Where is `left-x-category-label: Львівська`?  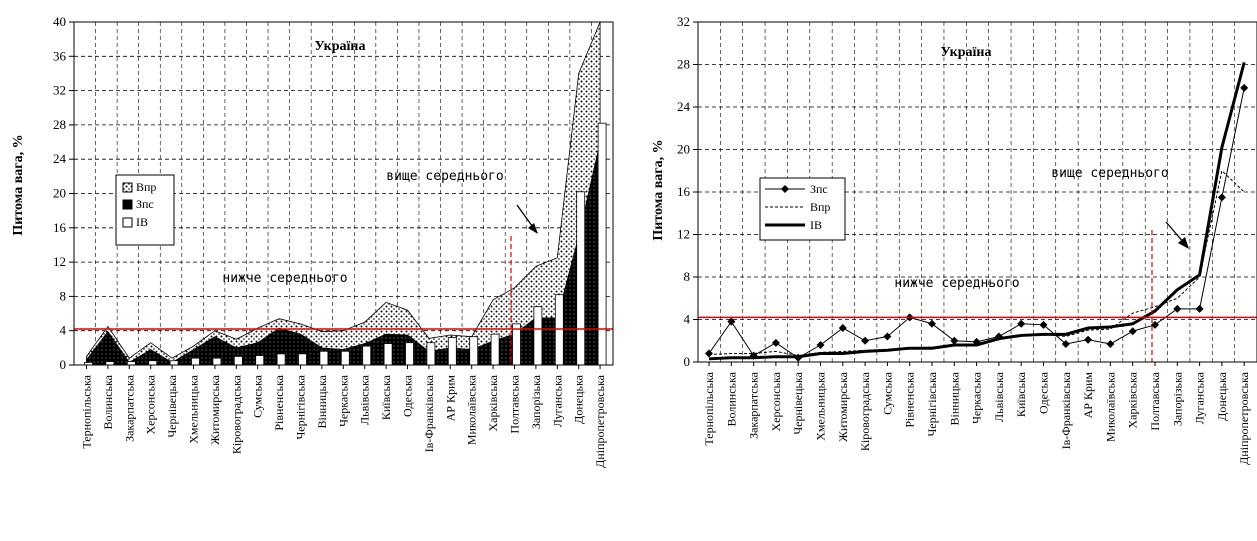
left-x-category-label: Львівська is located at coordinates (365, 399).